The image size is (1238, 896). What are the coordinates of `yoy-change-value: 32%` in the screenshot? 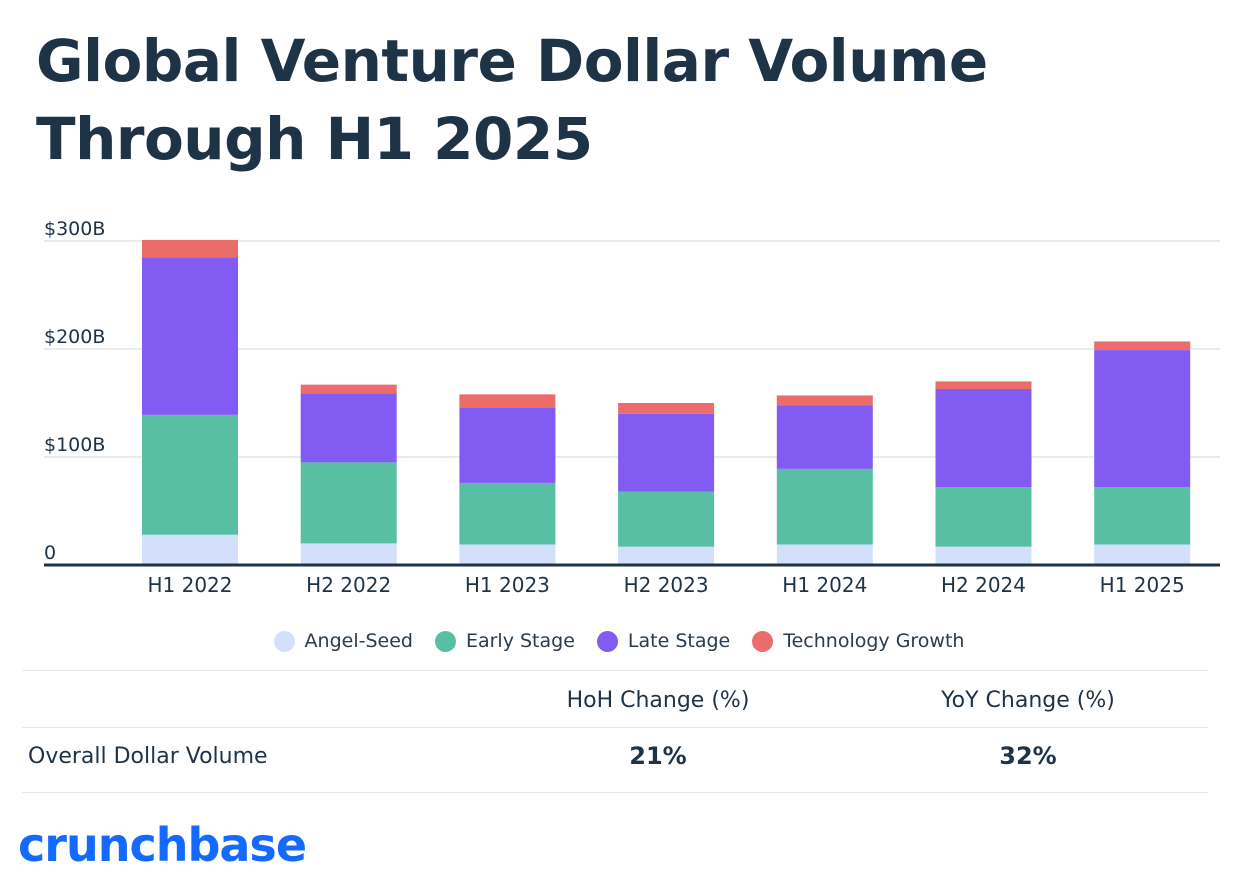 It's located at (1028, 756).